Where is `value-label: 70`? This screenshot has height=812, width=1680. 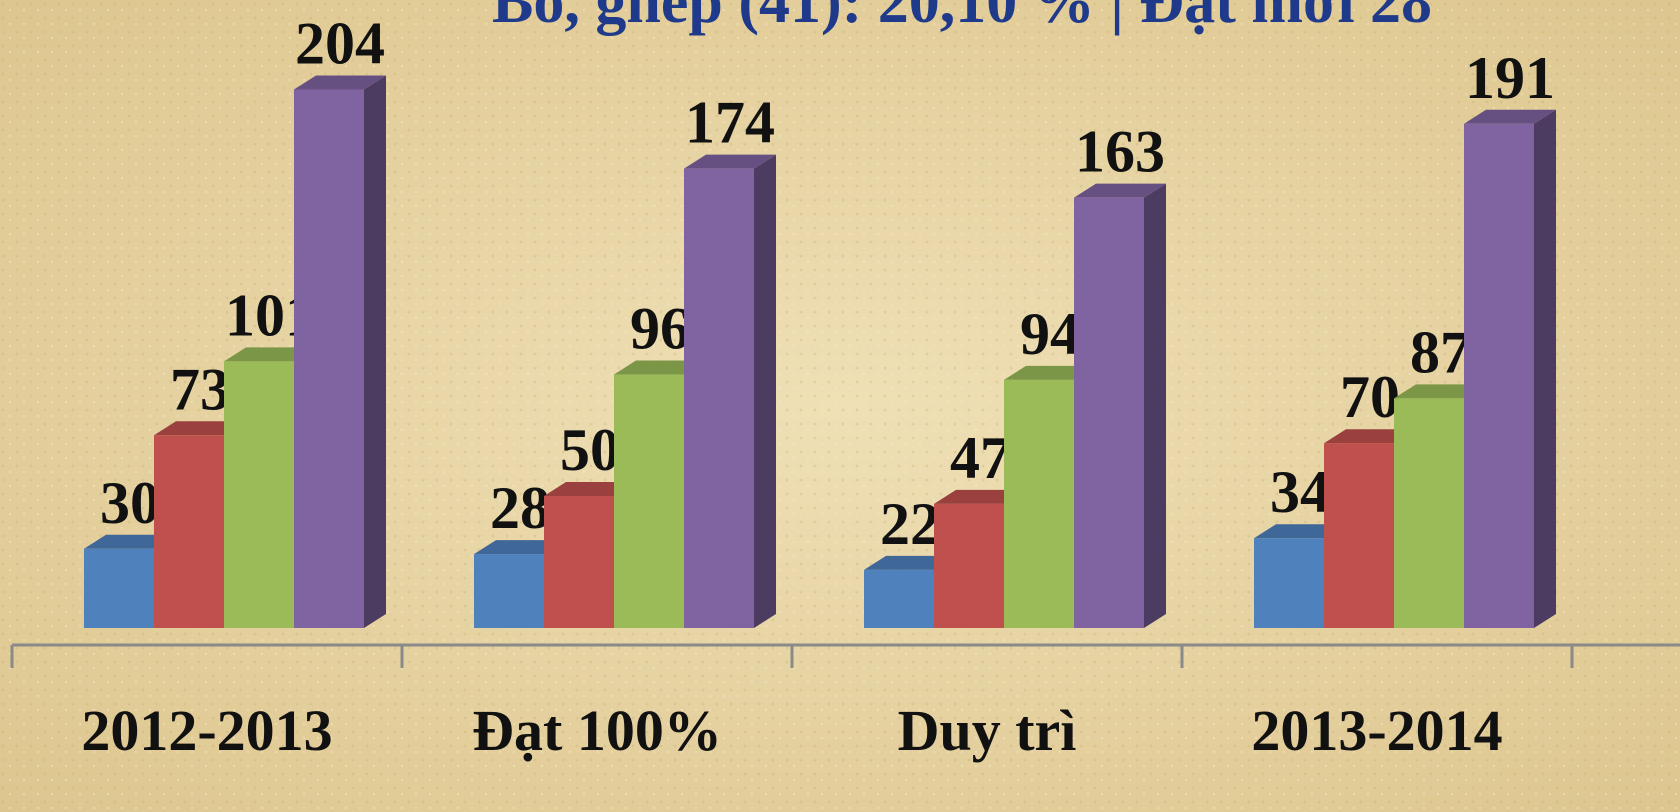
value-label: 70 is located at coordinates (1370, 397).